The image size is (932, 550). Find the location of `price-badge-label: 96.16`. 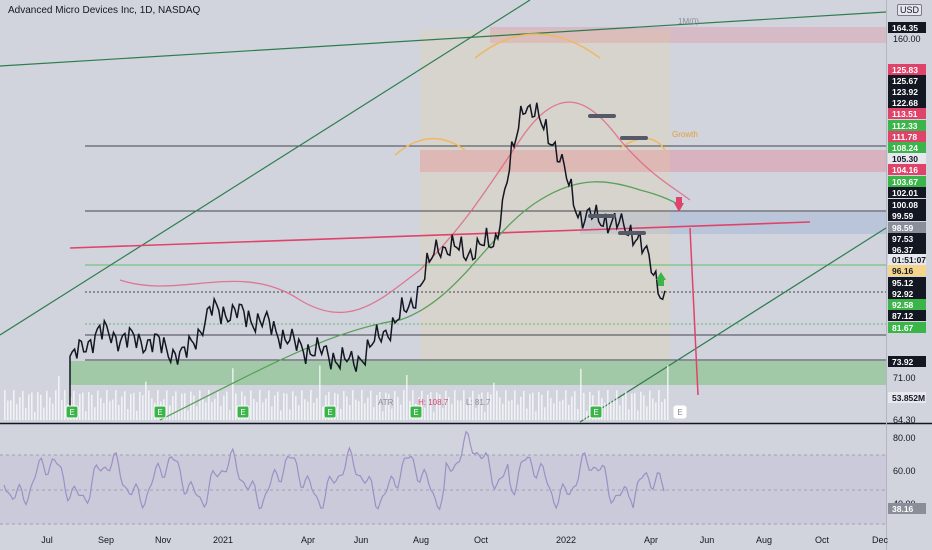

price-badge-label: 96.16 is located at coordinates (903, 271).